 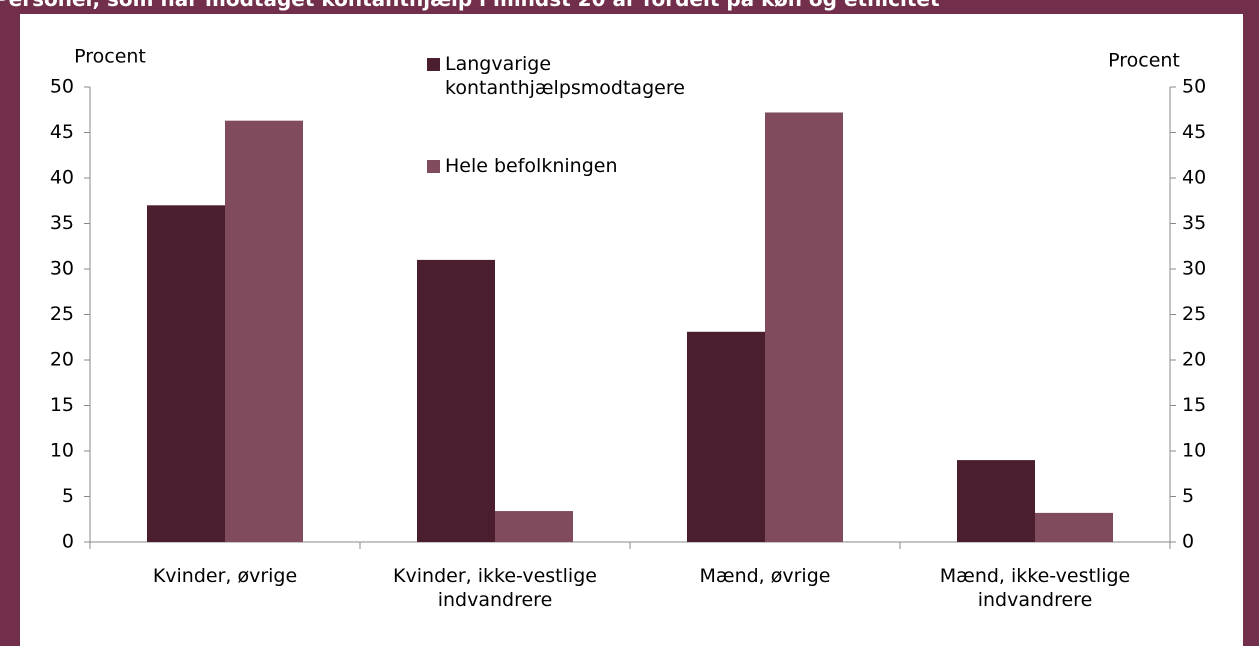 I want to click on y2-tick-label: 5, so click(x=1188, y=496).